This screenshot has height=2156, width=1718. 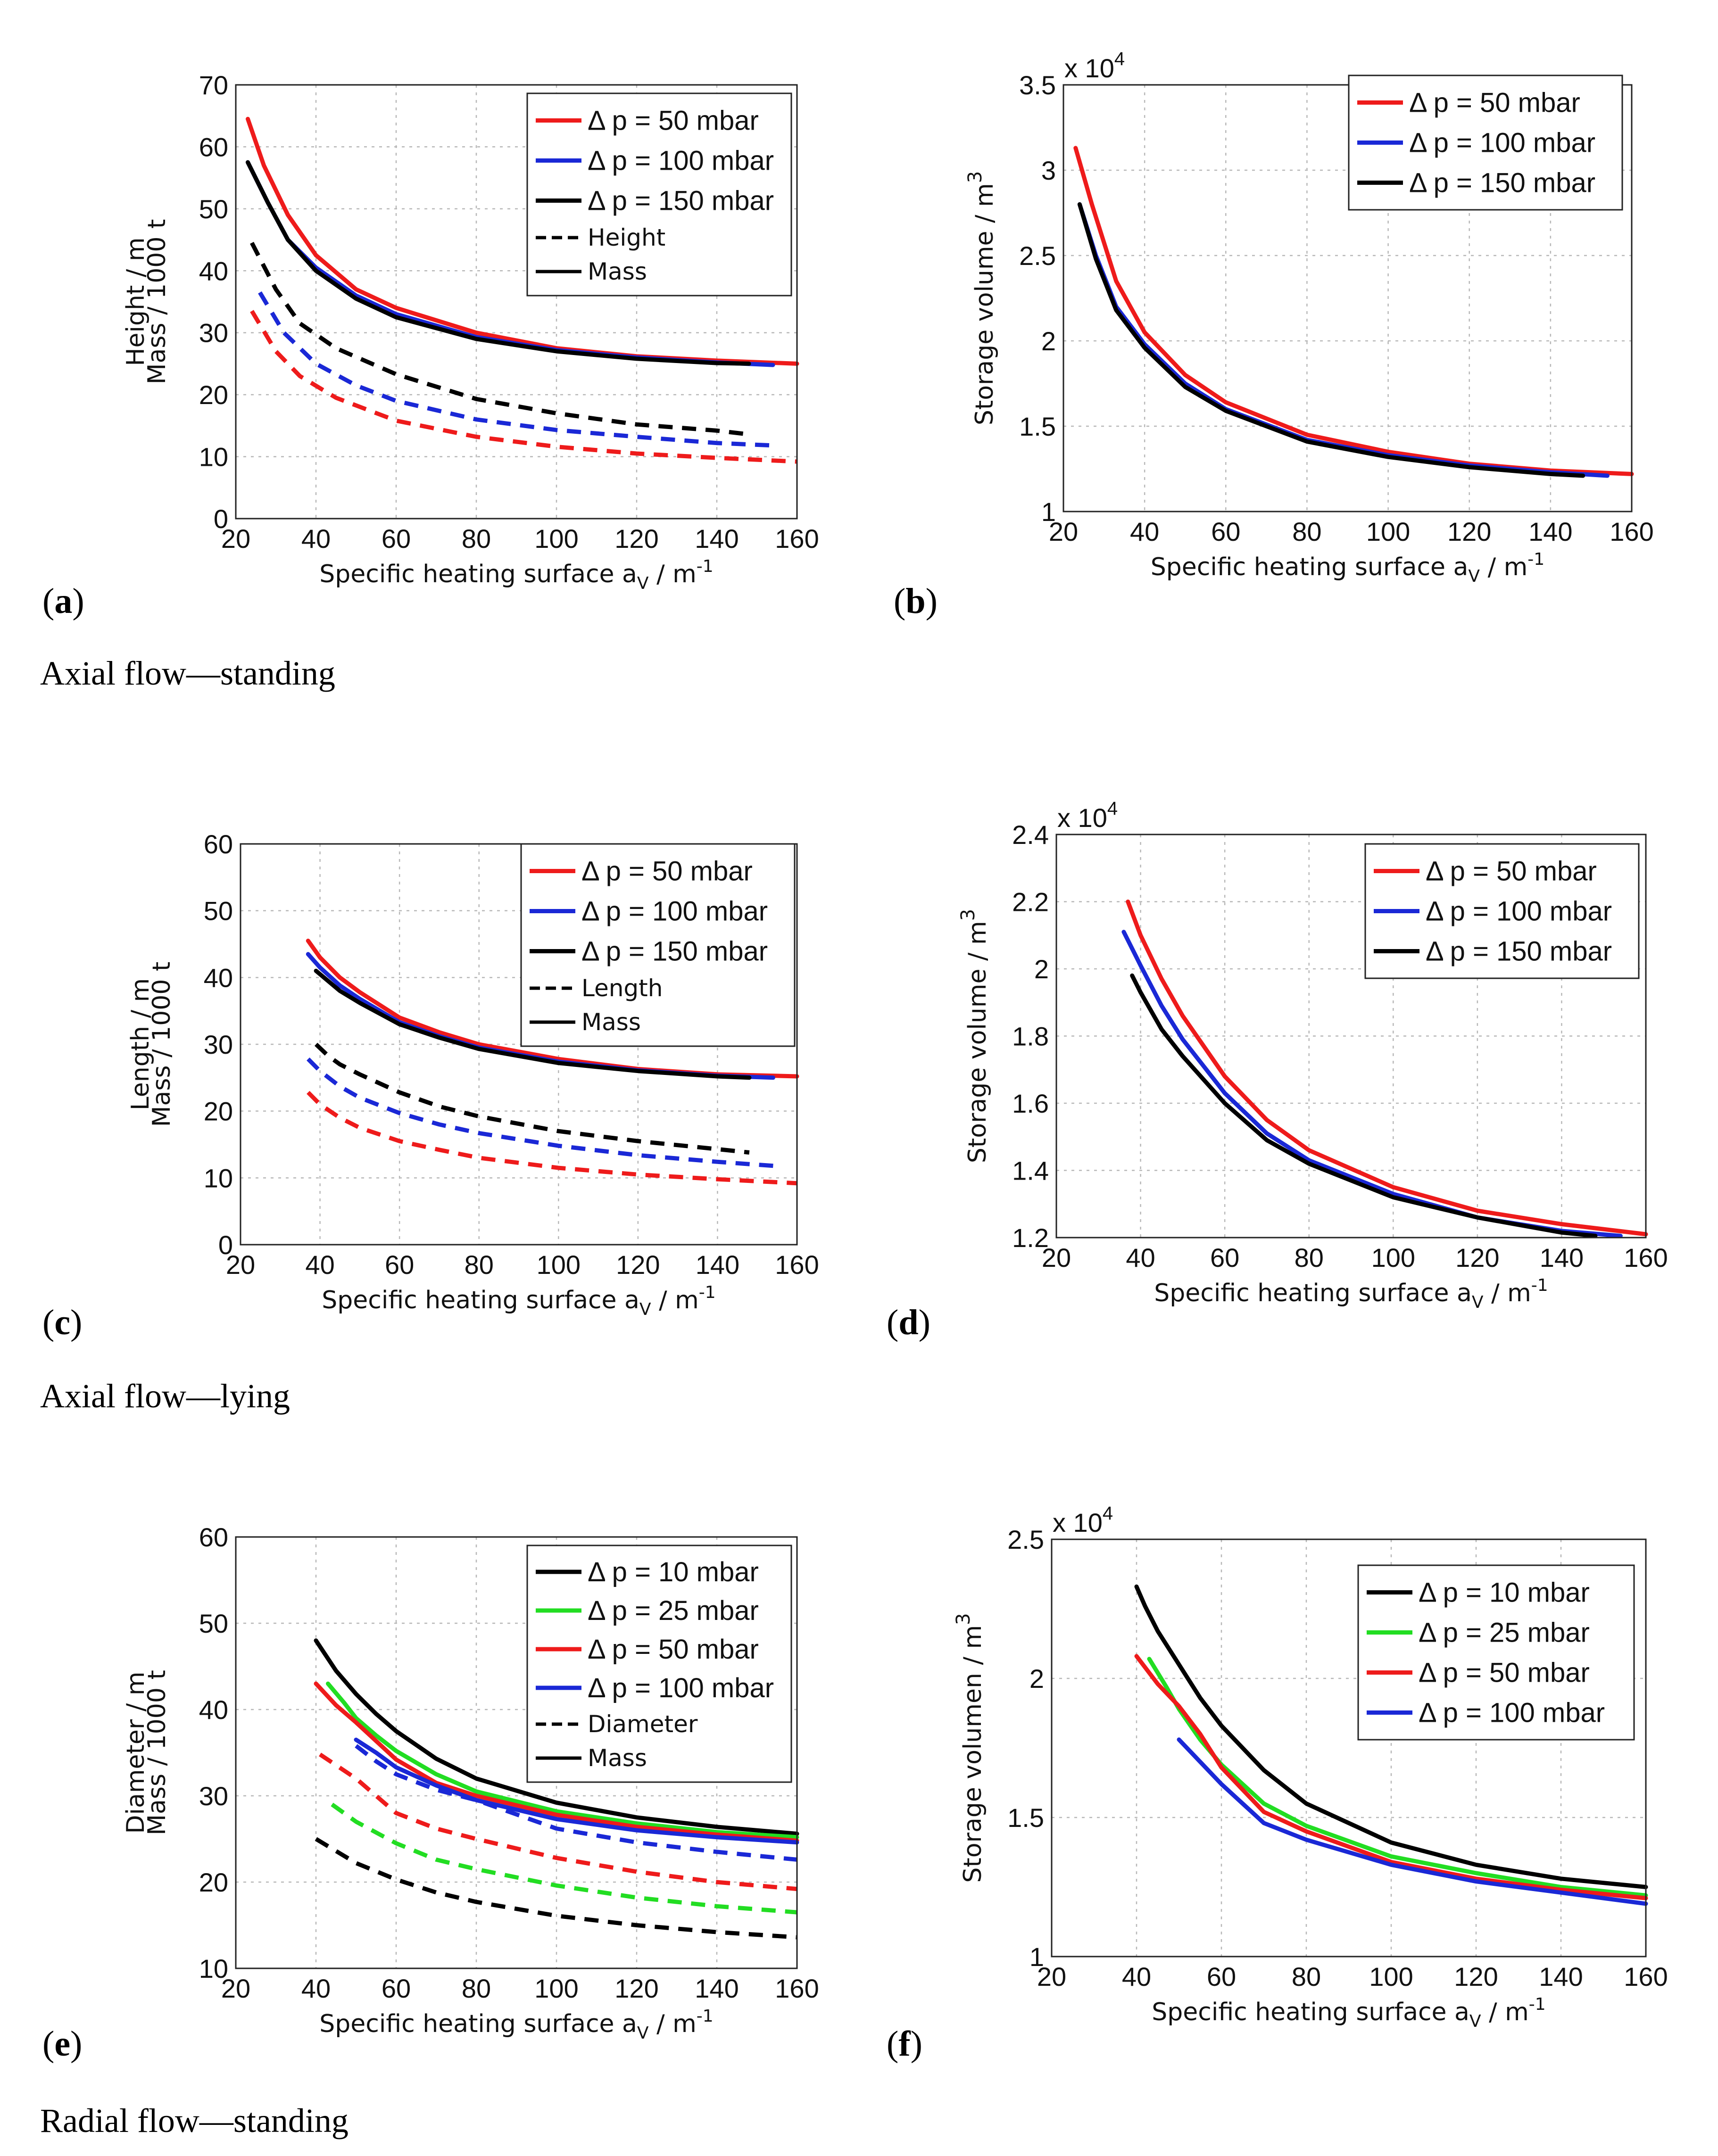 I want to click on y-tick-label: 2.5, so click(x=1025, y=1539).